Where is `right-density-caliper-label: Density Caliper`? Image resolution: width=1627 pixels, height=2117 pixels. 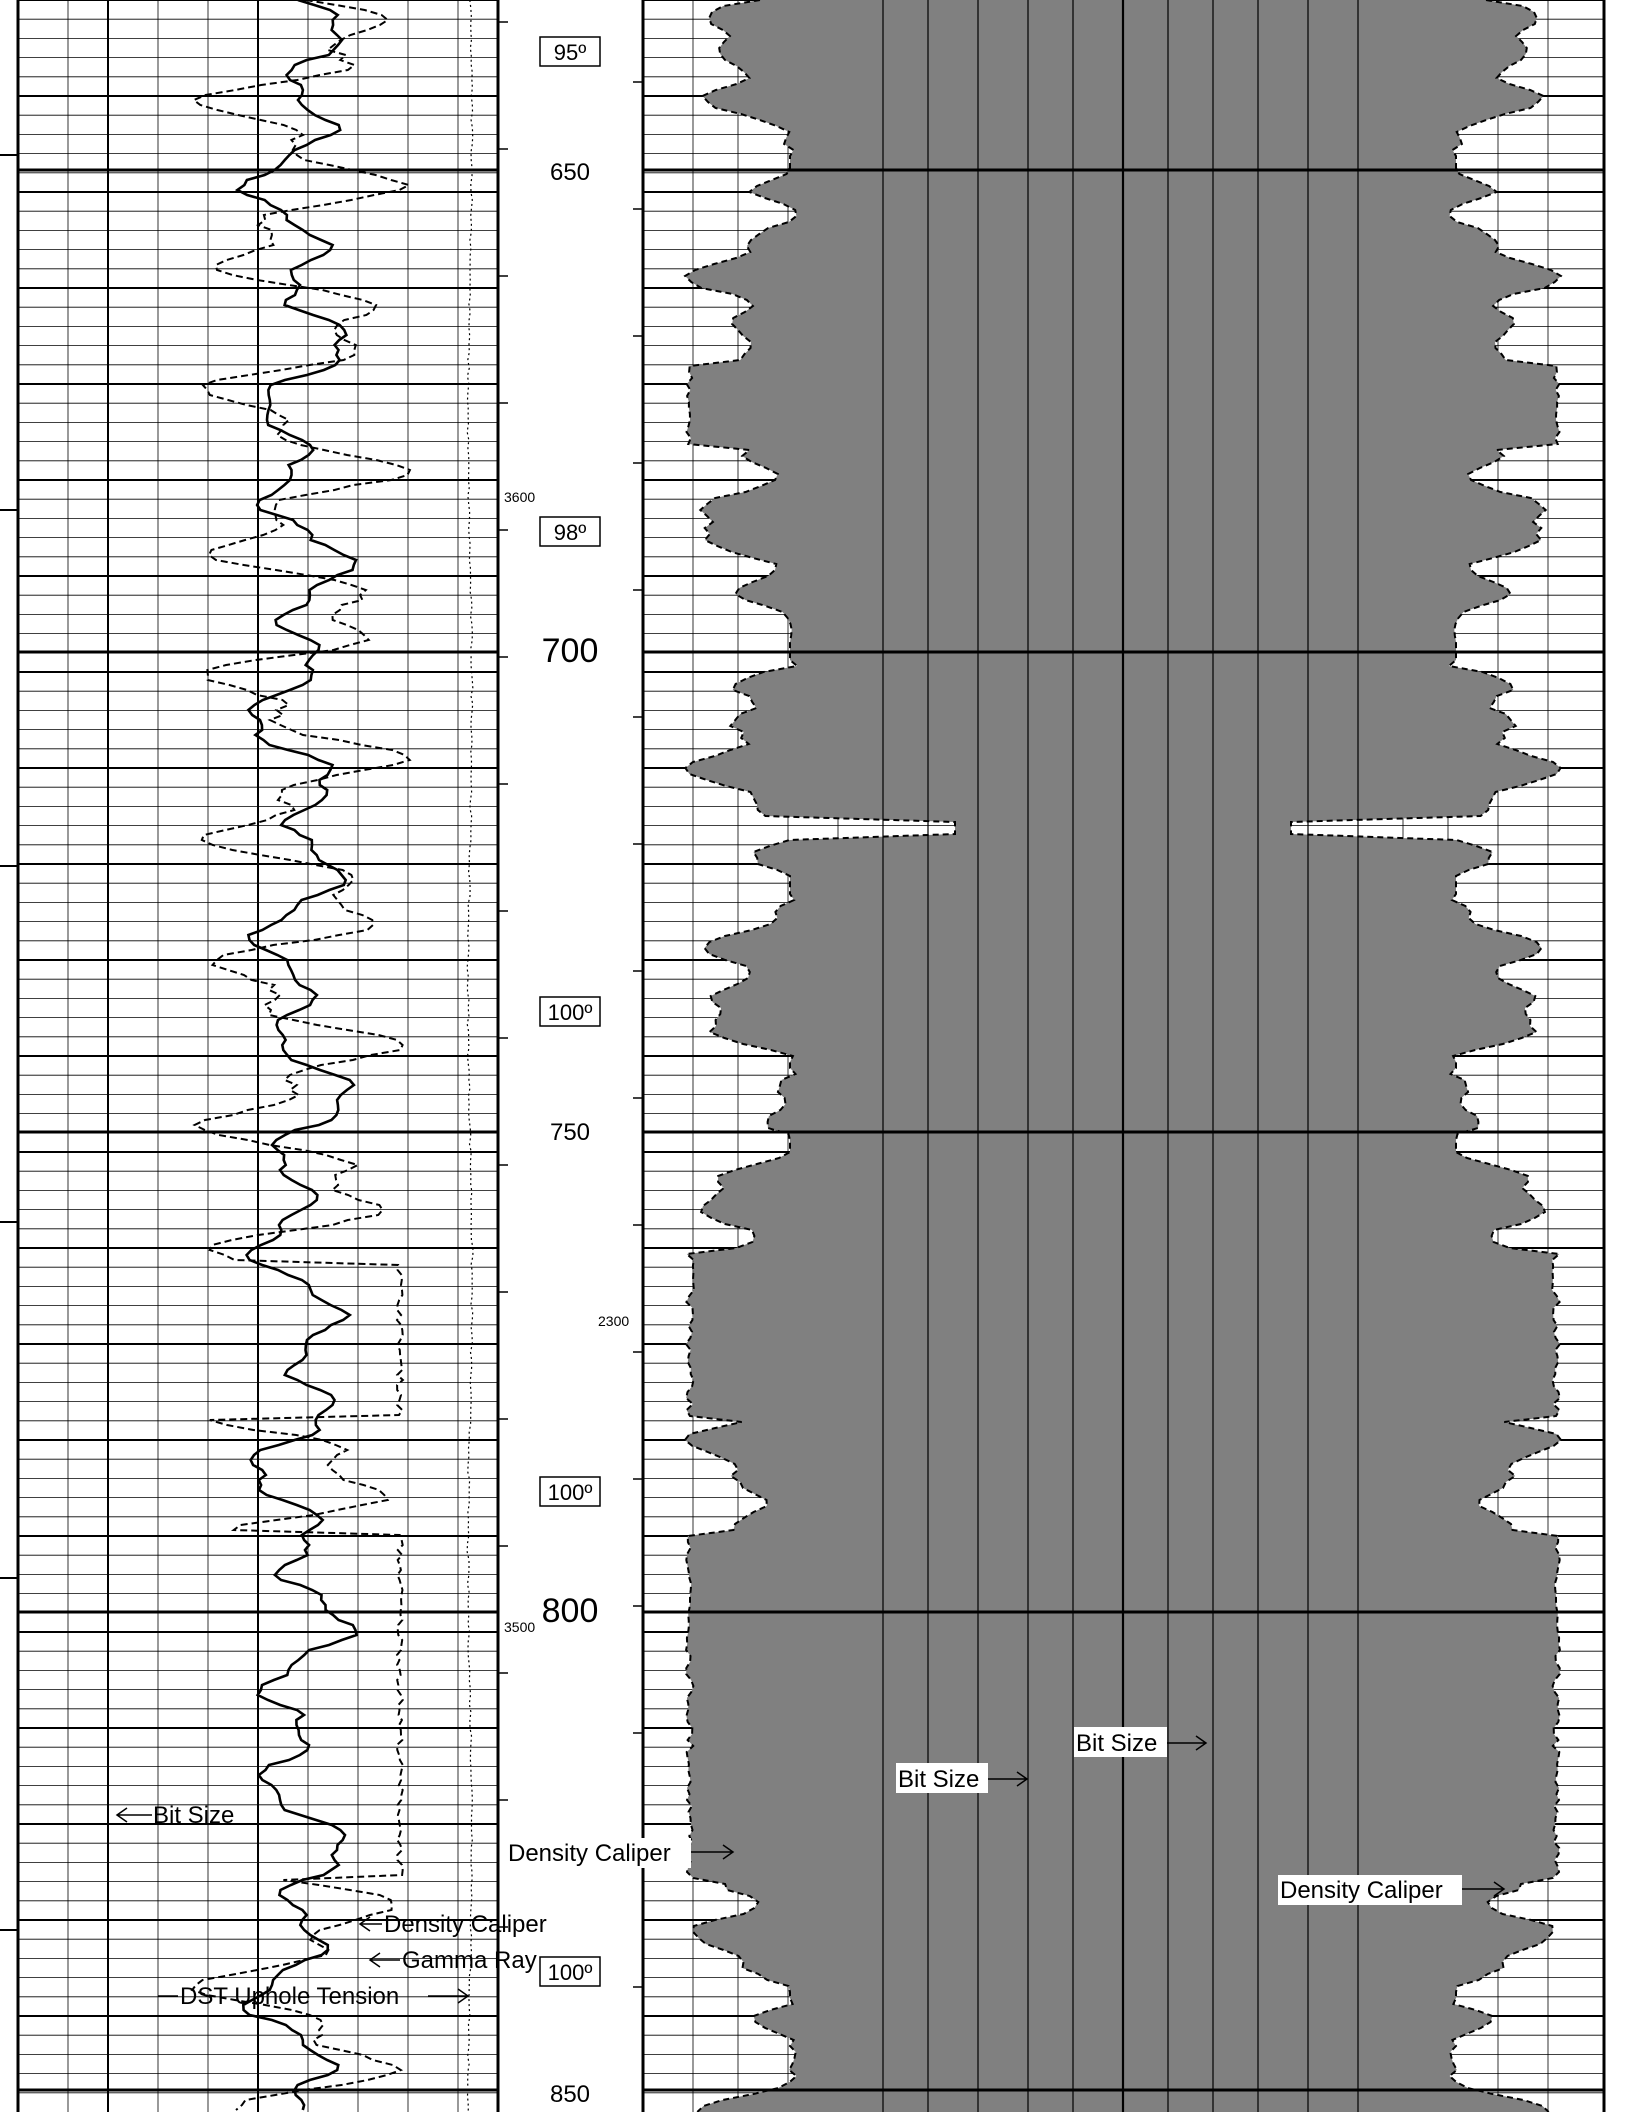 right-density-caliper-label: Density Caliper is located at coordinates (1361, 1890).